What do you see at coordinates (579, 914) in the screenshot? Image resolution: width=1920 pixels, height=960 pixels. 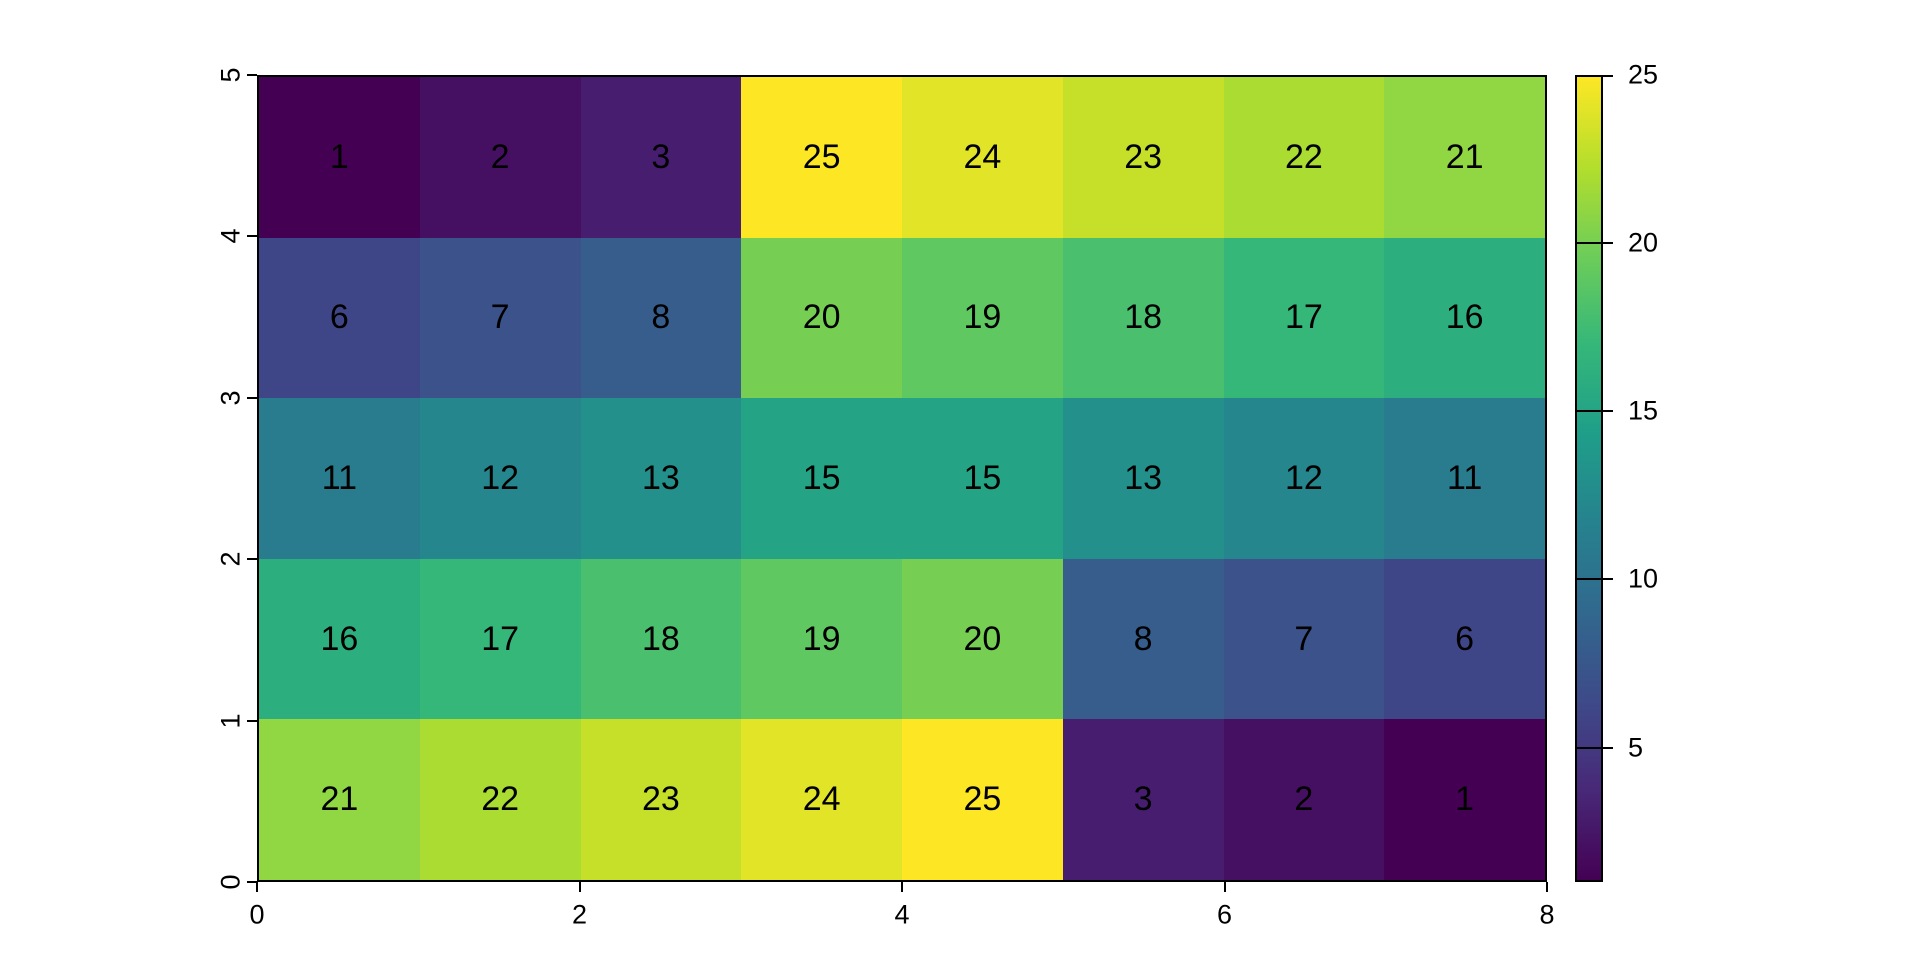 I see `x-axis-tick-label: 2` at bounding box center [579, 914].